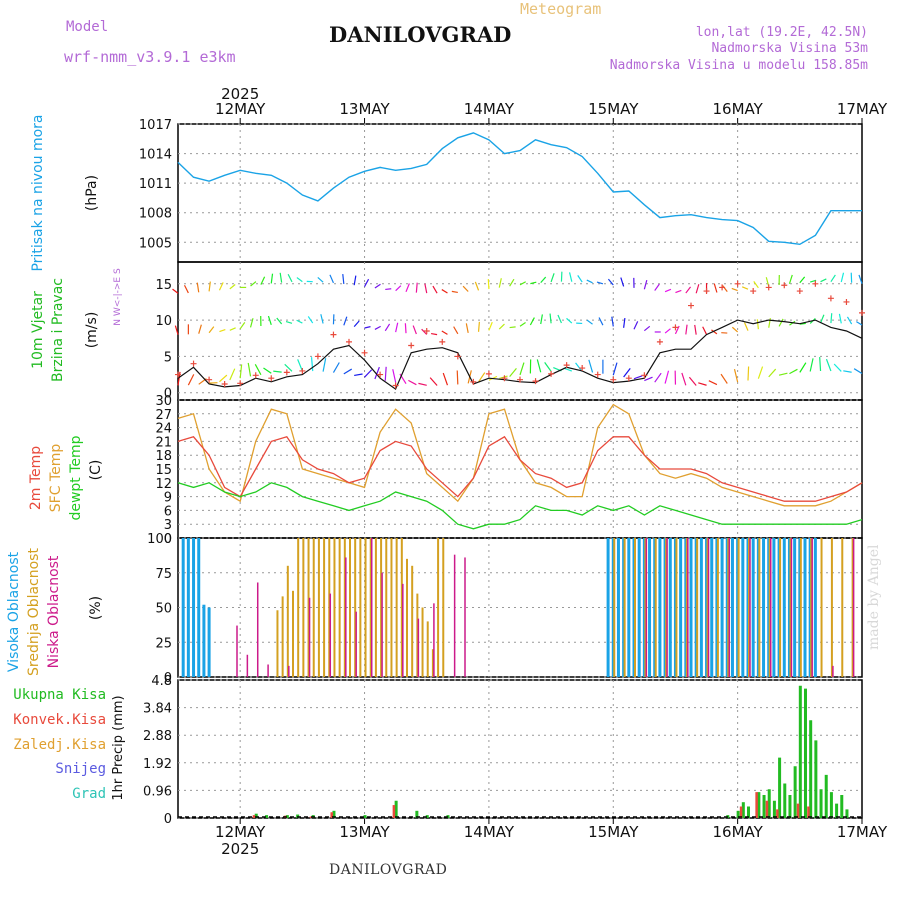  I want to click on clouds-tick-label: 100, so click(159, 539).